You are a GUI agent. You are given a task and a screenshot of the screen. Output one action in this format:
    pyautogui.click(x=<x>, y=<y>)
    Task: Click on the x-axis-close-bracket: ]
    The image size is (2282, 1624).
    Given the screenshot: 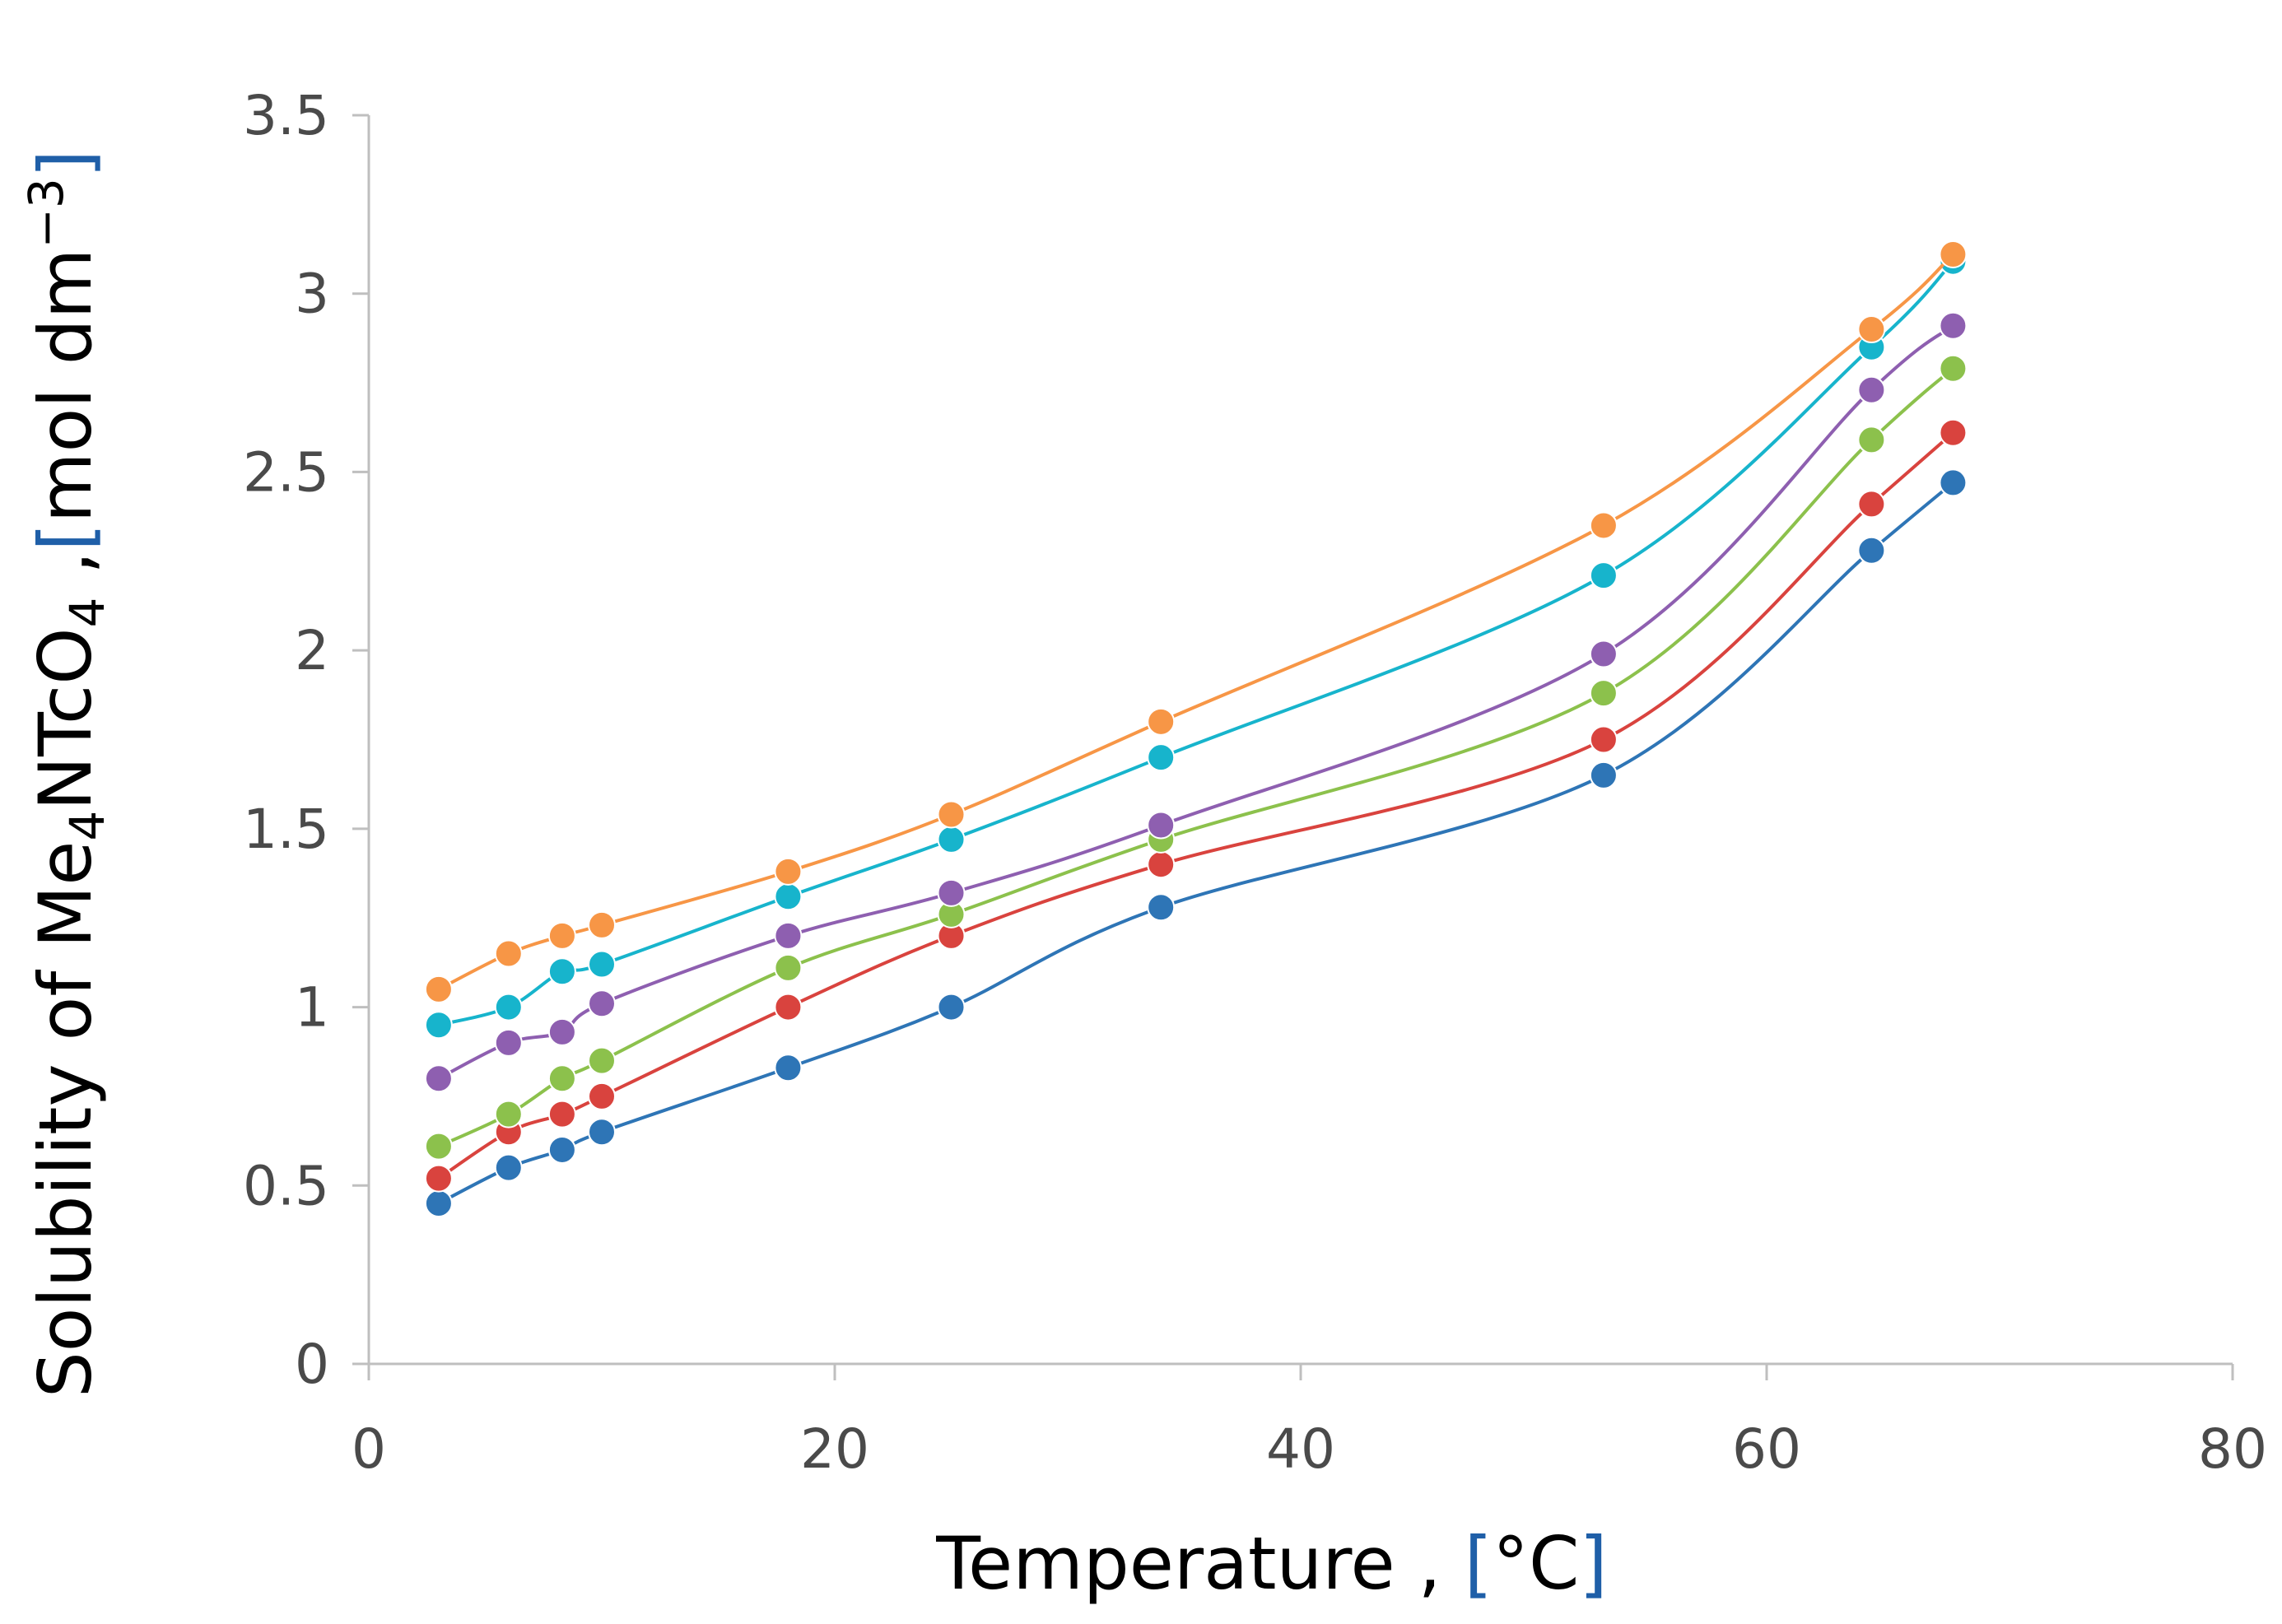 What is the action you would take?
    pyautogui.click(x=1593, y=1563)
    